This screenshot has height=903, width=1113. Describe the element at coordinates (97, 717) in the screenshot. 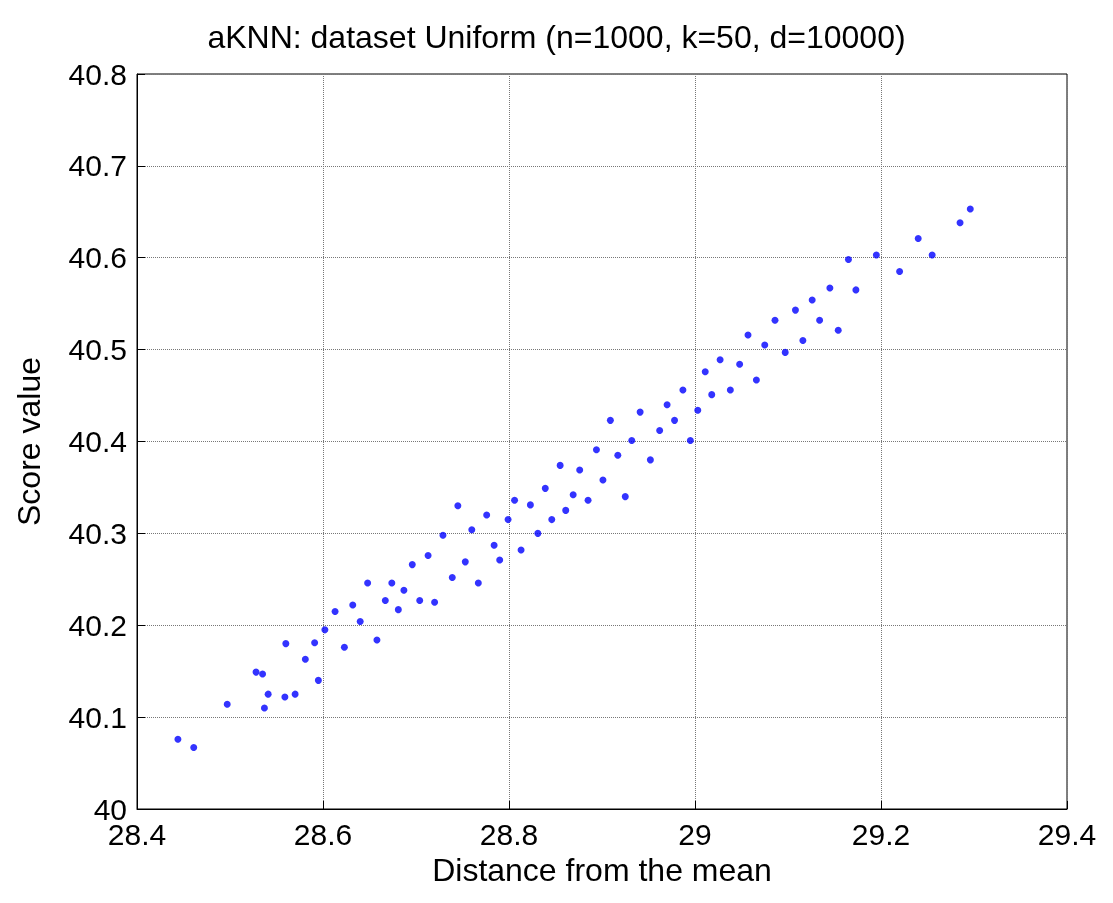

I see `y-tick-label: 40.1` at that location.